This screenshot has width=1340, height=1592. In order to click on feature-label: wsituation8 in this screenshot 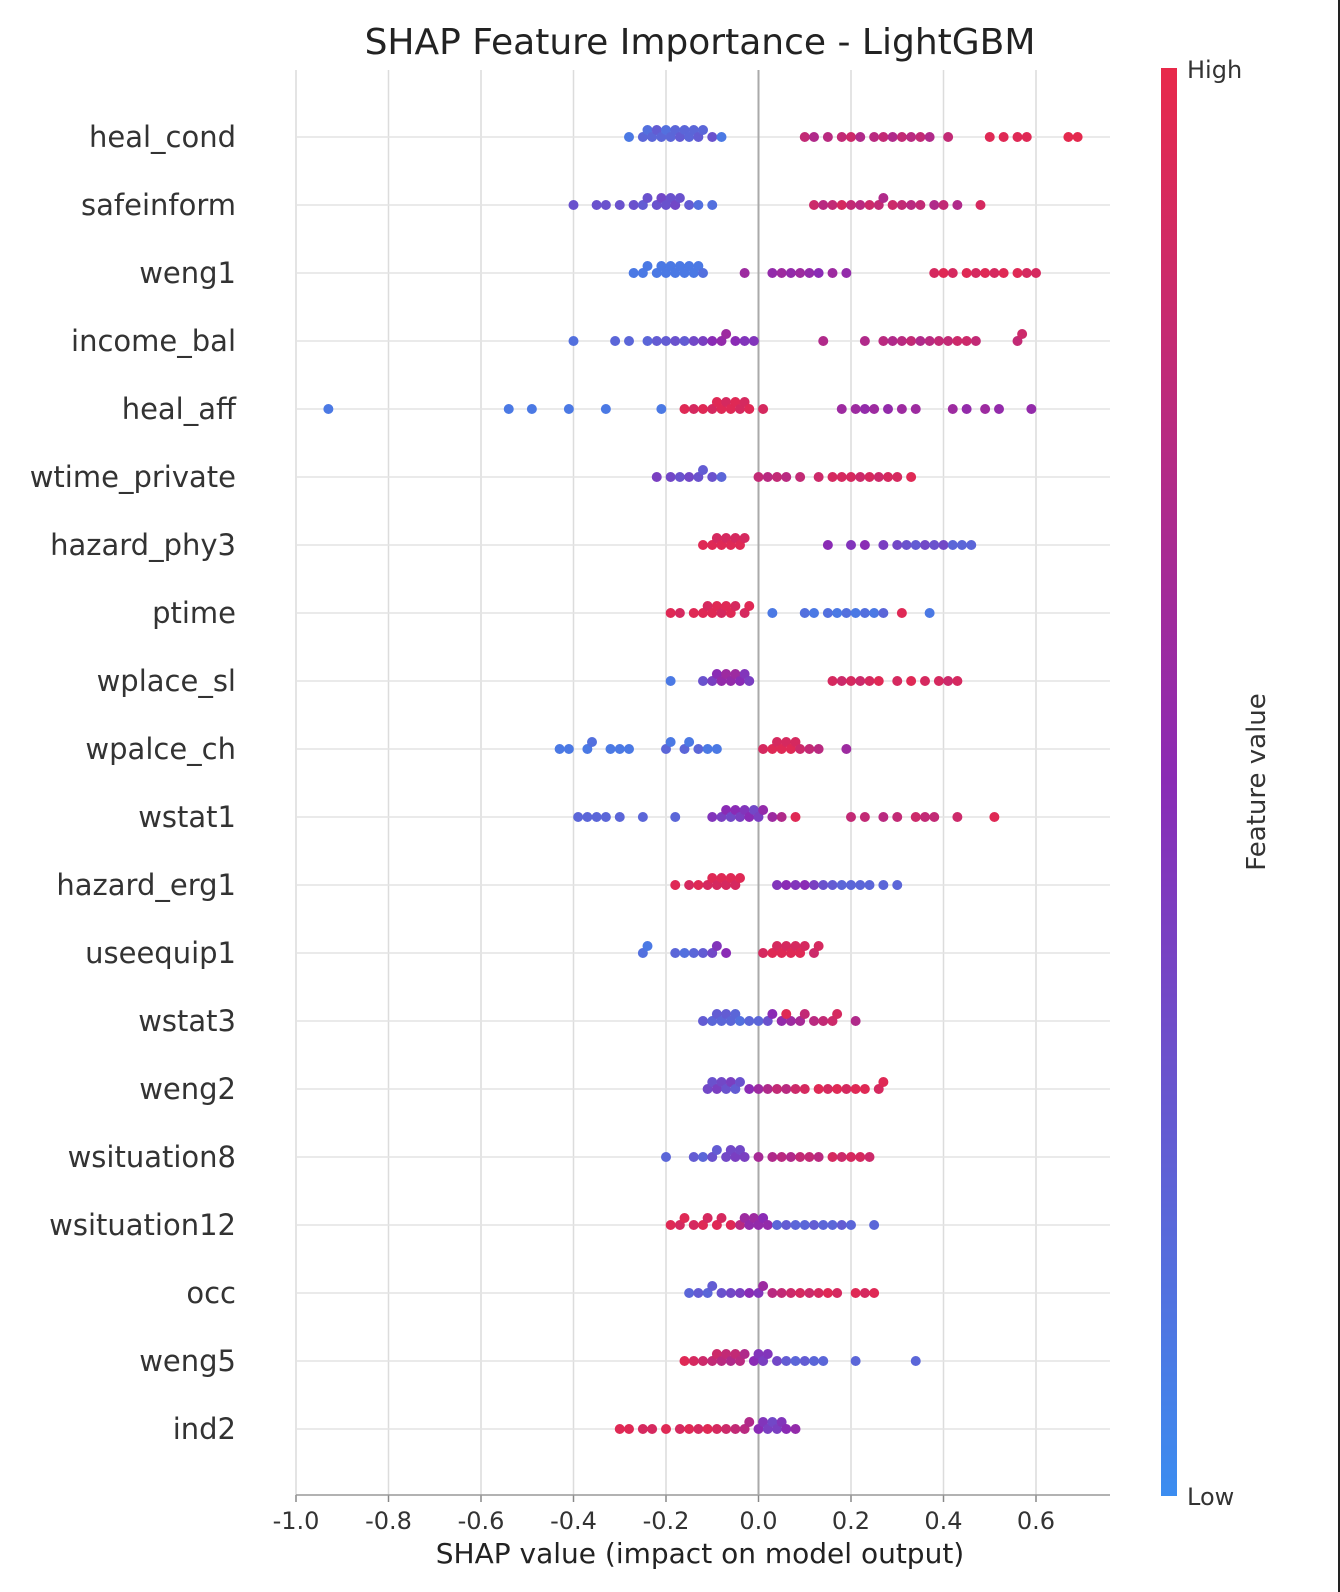, I will do `click(152, 1157)`.